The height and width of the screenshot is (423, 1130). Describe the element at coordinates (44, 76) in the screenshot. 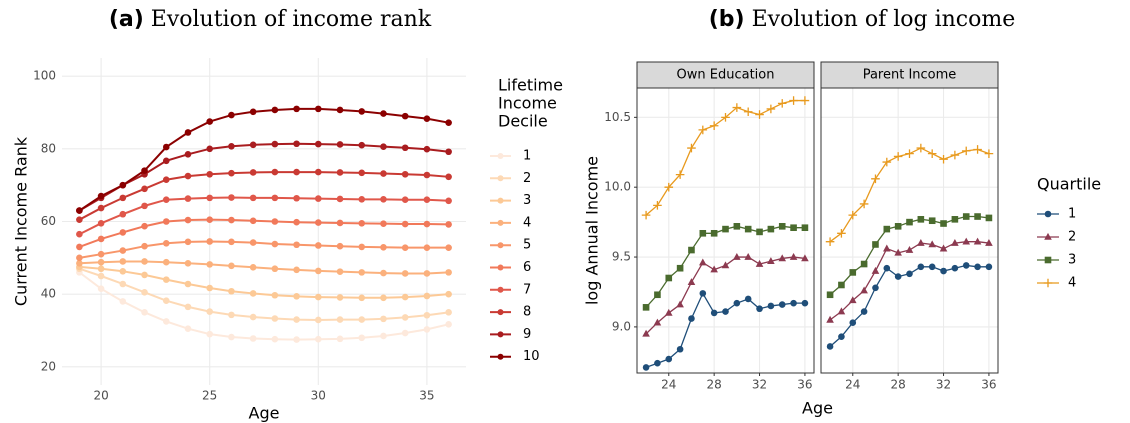

I see `y-tick-label: 100` at that location.